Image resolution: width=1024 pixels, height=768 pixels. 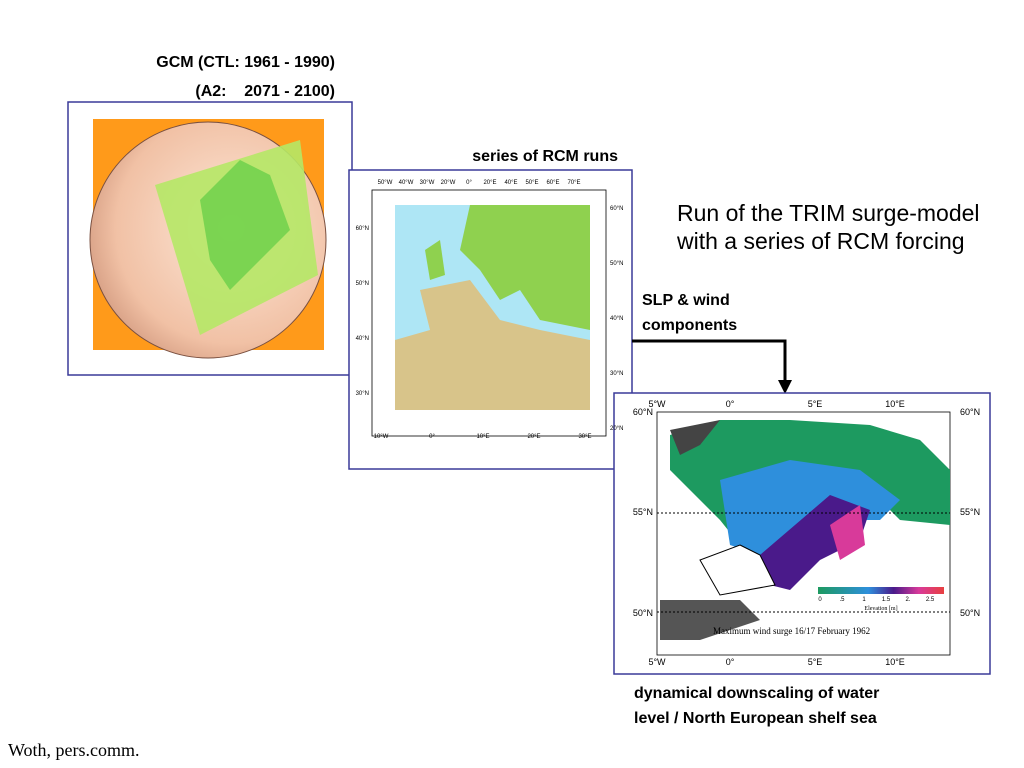 I want to click on lat-label-left: 50°N, so click(x=643, y=613).